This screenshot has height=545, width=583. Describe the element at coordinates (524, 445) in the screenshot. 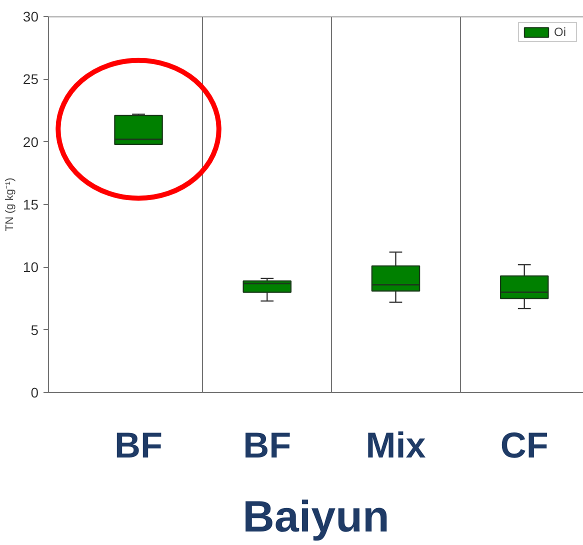

I see `x-tick-label: CF` at that location.